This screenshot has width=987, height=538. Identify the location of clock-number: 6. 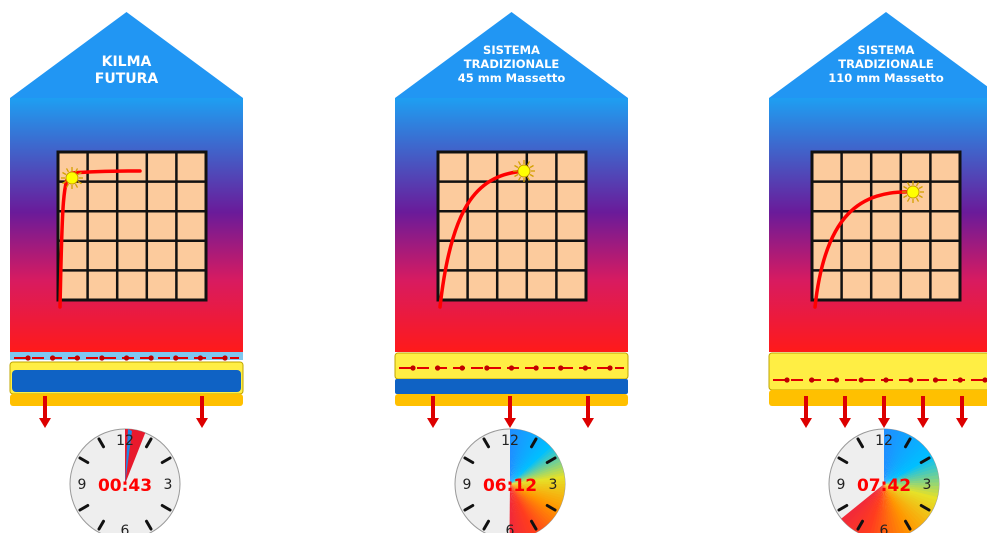
(884, 528).